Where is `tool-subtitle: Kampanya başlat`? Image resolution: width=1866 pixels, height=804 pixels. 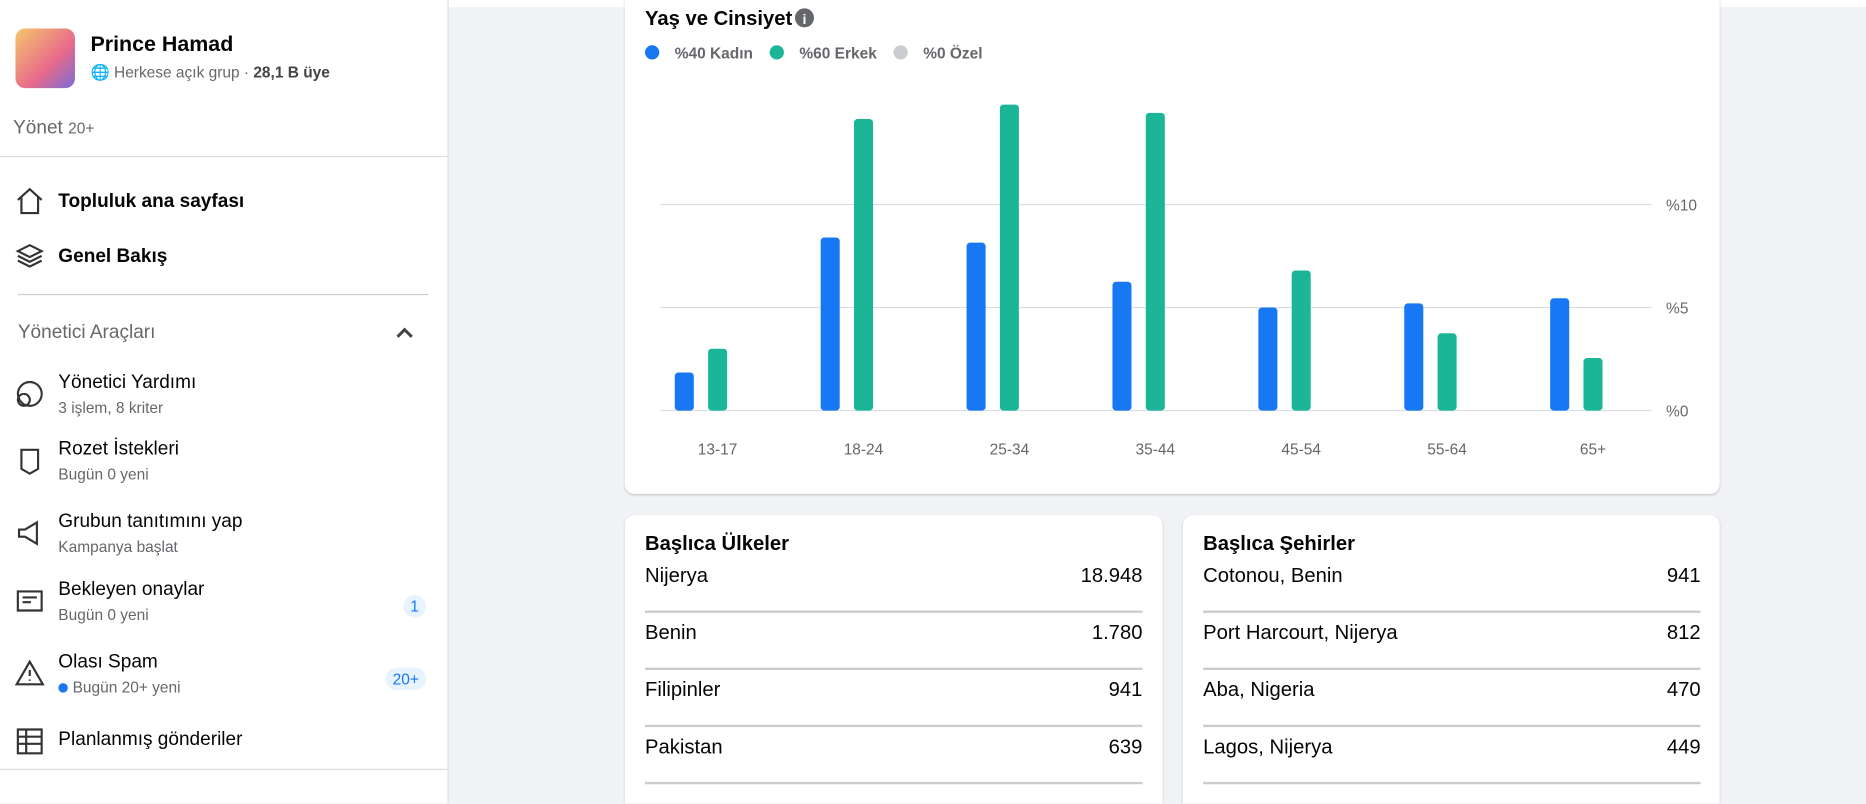
tool-subtitle: Kampanya başlat is located at coordinates (118, 547).